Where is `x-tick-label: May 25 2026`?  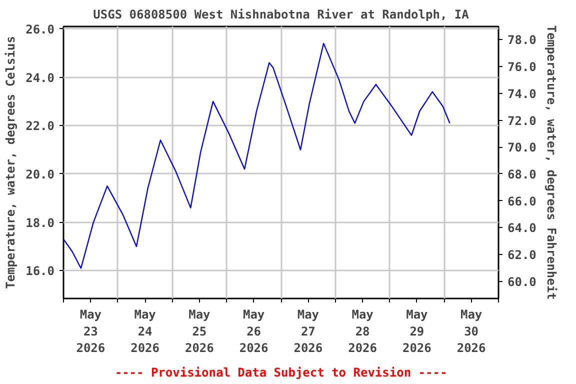
x-tick-label: May 25 2026 is located at coordinates (199, 332).